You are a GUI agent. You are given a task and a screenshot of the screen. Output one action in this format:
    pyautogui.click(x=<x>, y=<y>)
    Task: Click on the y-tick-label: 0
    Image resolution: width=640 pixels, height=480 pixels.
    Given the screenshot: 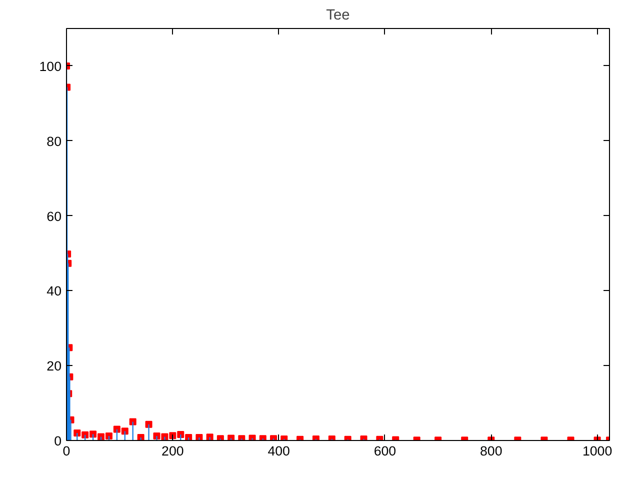 What is the action you would take?
    pyautogui.click(x=58, y=441)
    